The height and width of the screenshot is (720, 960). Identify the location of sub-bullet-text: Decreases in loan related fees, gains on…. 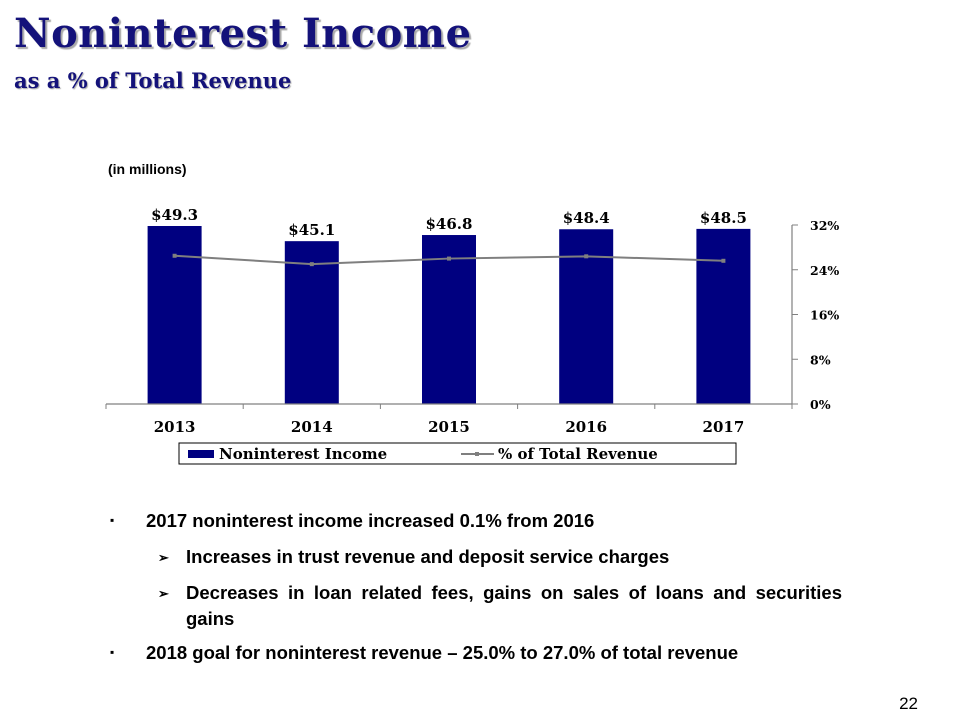
(514, 605).